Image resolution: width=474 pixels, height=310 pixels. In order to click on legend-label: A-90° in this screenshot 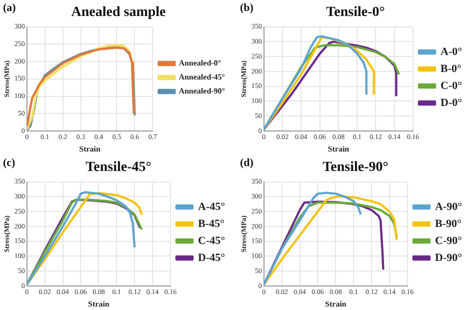, I will do `click(448, 206)`.